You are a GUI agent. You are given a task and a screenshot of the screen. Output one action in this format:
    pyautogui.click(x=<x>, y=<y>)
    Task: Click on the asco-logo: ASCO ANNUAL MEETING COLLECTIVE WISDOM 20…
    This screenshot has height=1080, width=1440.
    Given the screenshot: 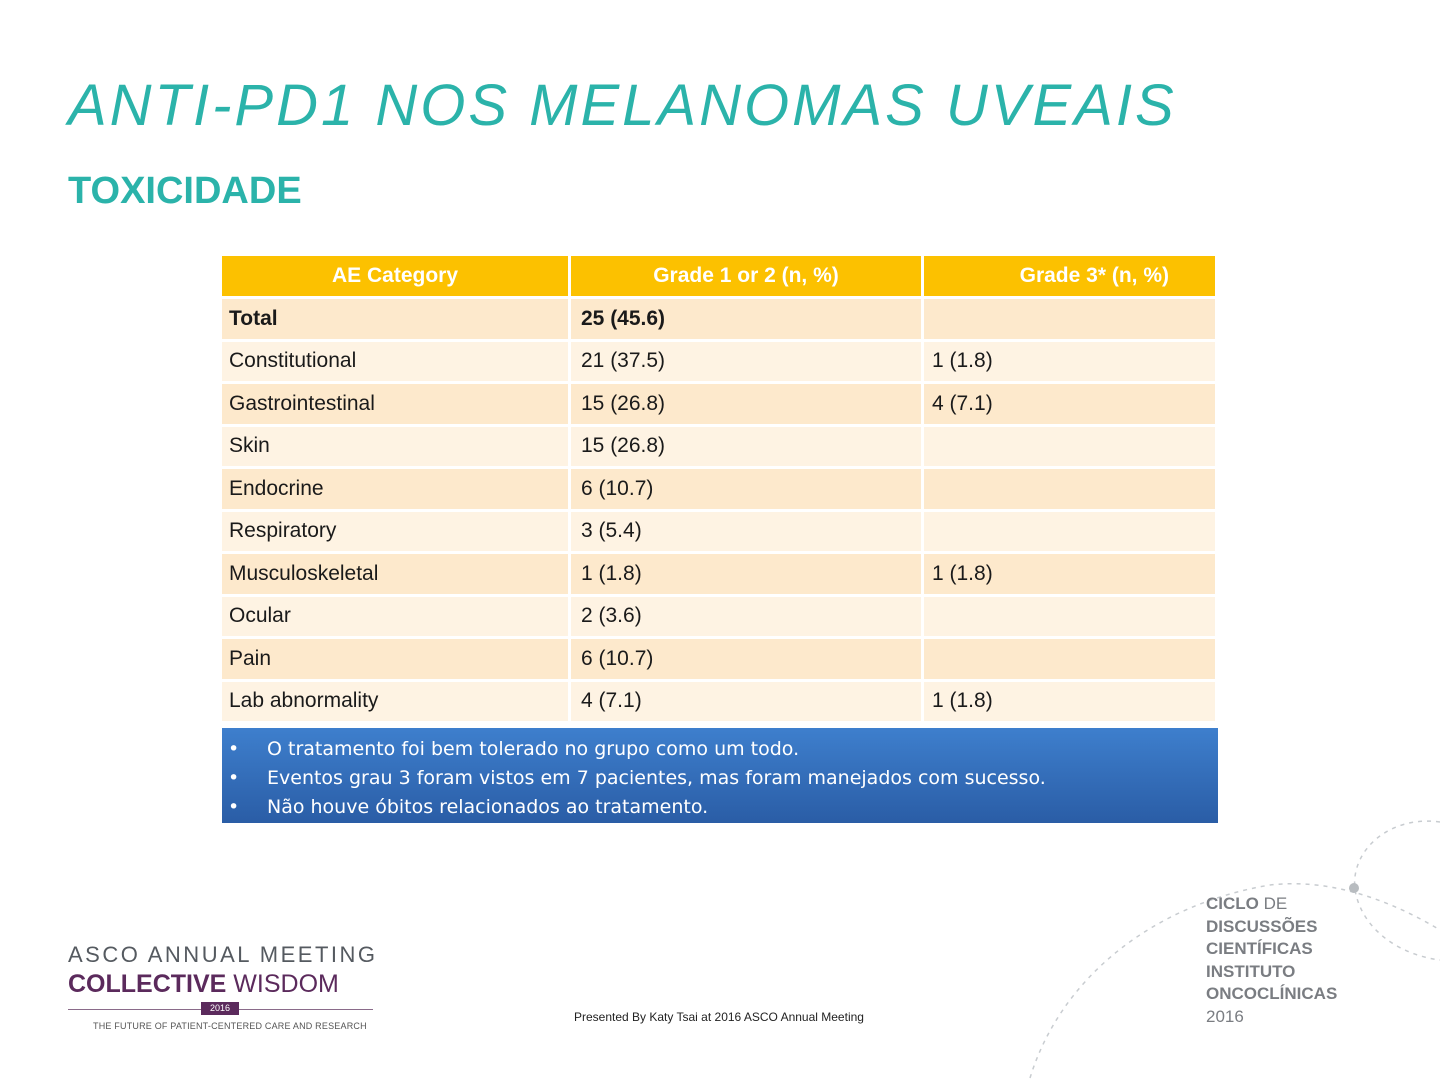 What is the action you would take?
    pyautogui.click(x=223, y=986)
    